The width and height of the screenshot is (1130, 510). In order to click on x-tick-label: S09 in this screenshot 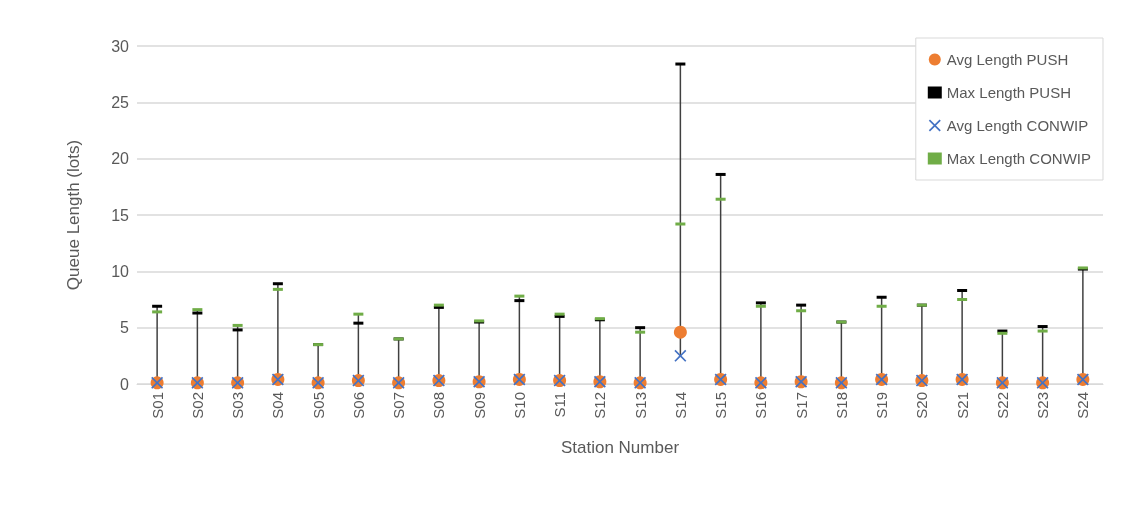, I will do `click(479, 405)`.